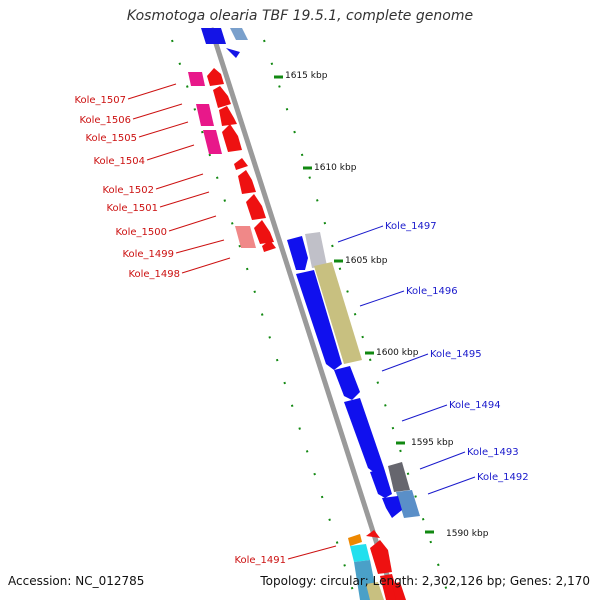  Describe the element at coordinates (475, 405) in the screenshot. I see `gene-label-forward: Kole_1494` at that location.